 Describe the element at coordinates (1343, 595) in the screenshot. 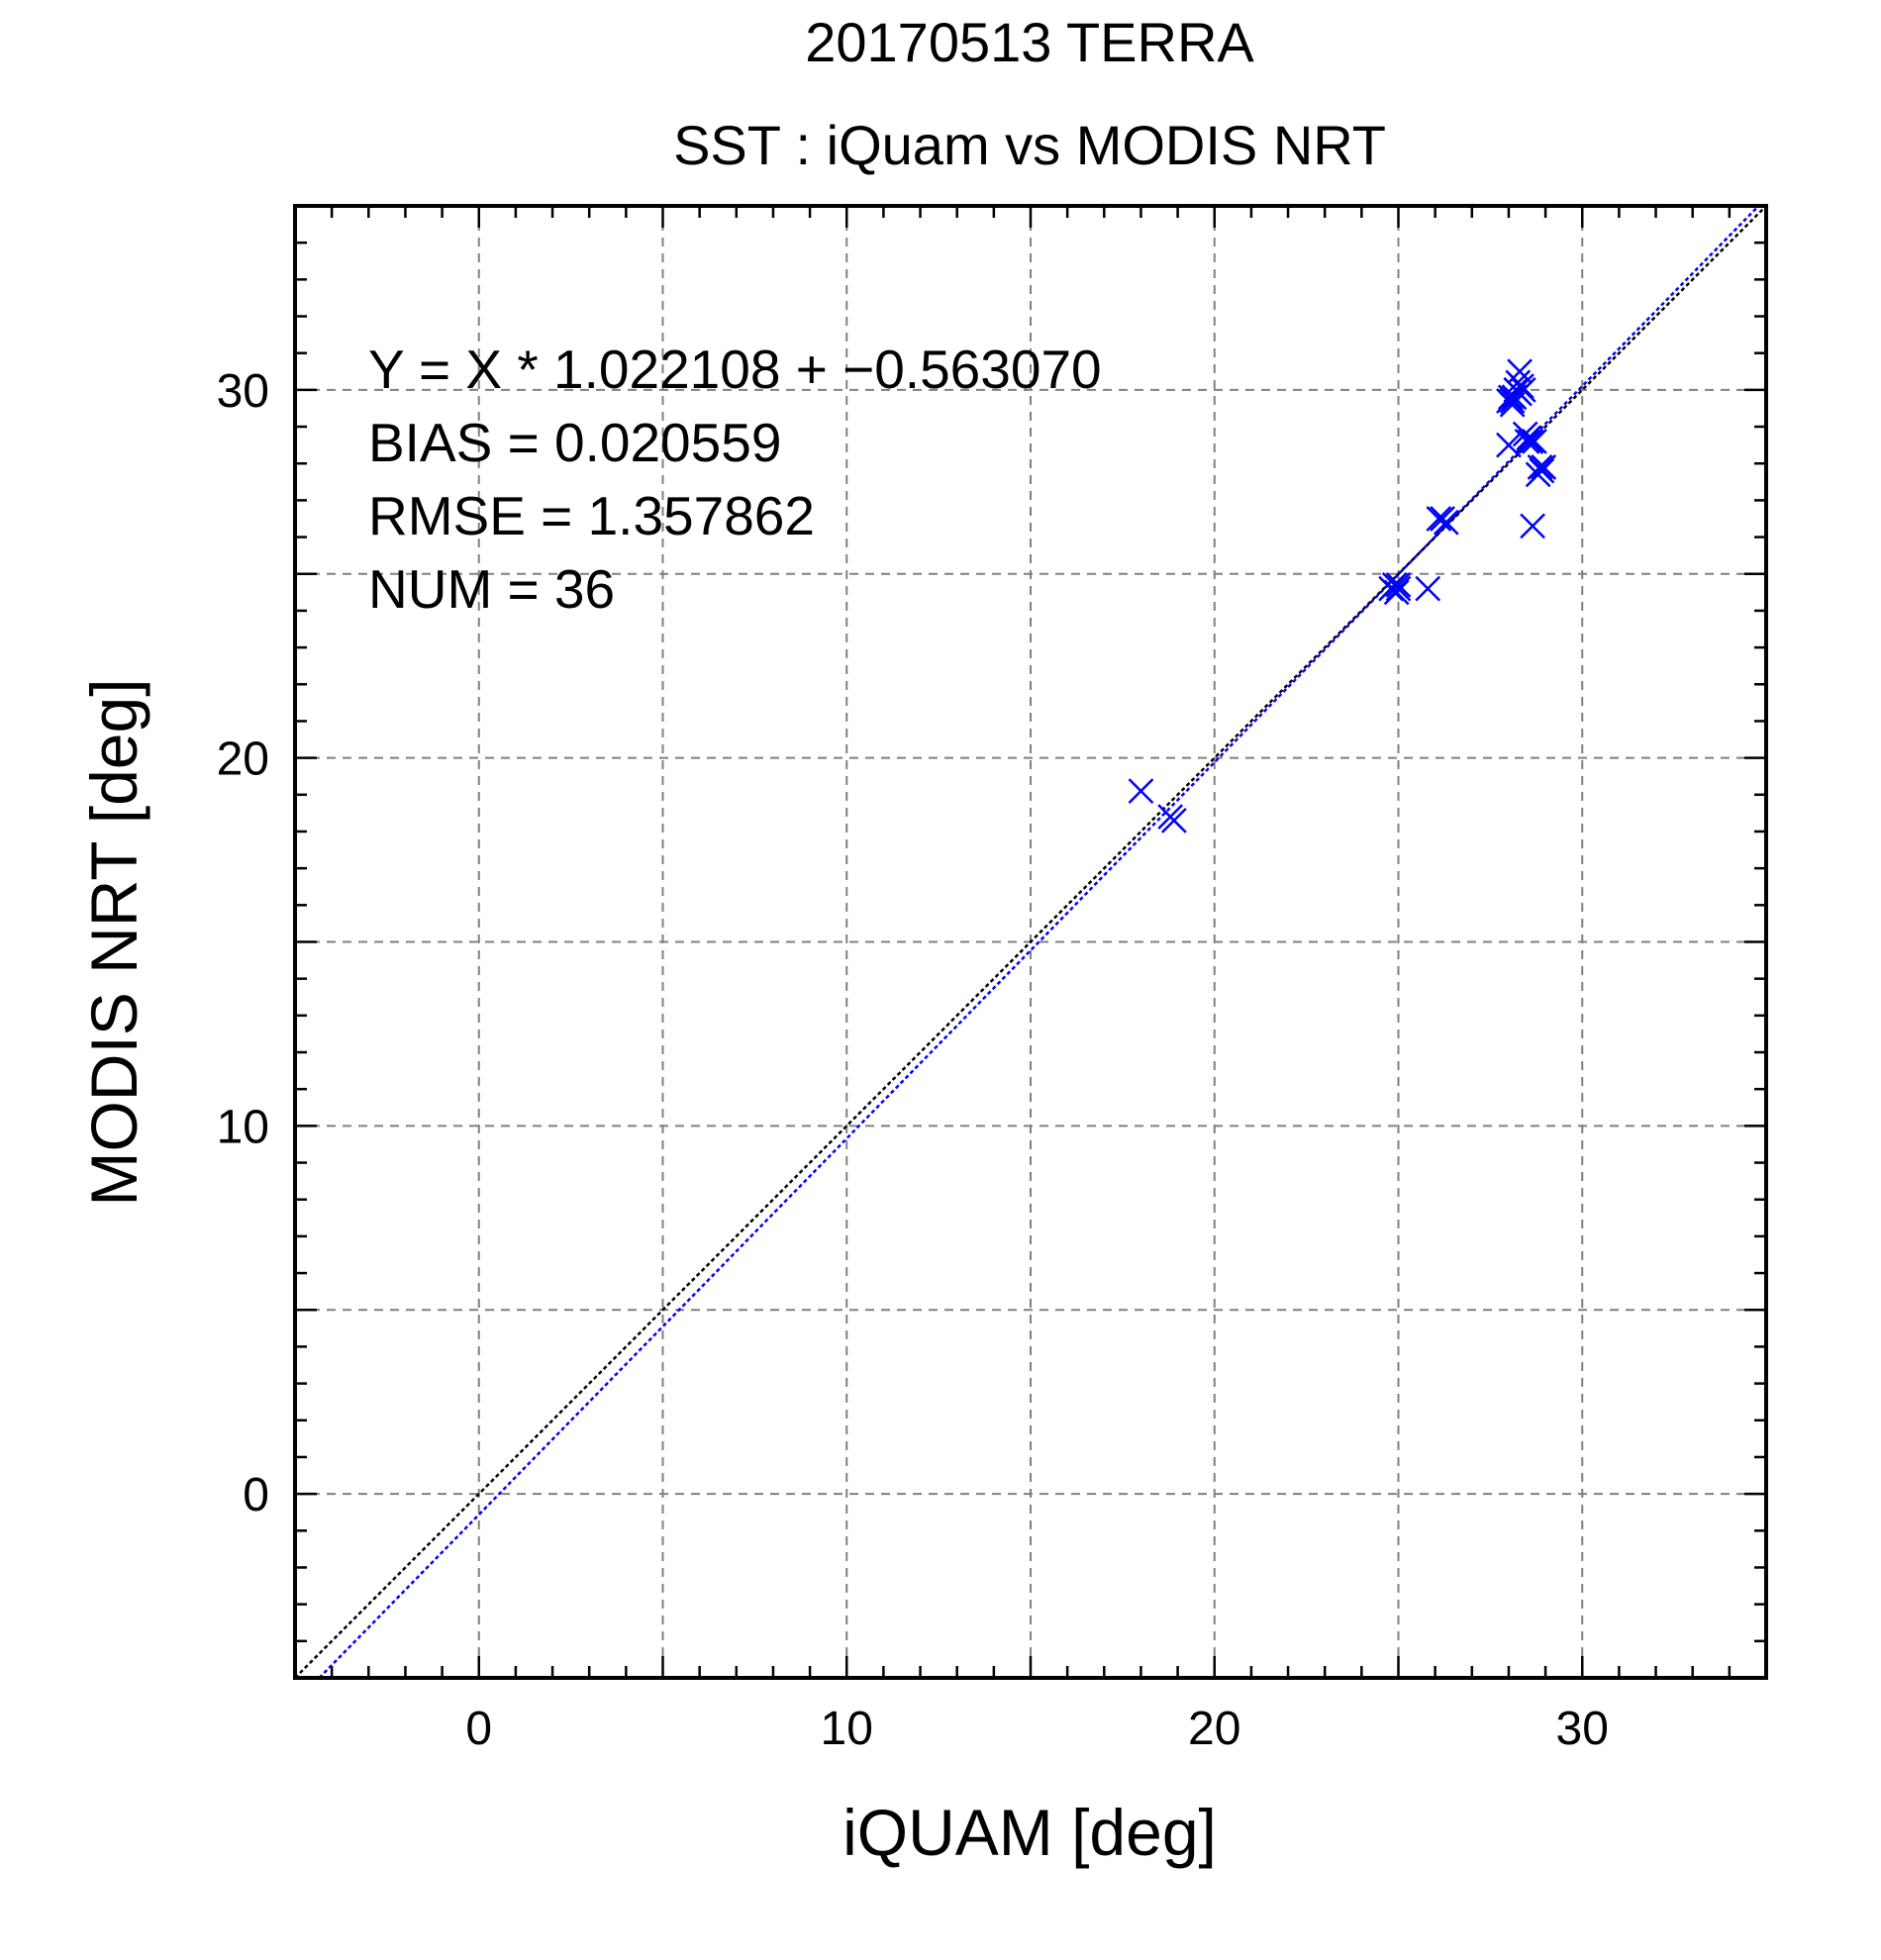

I see `data-points` at that location.